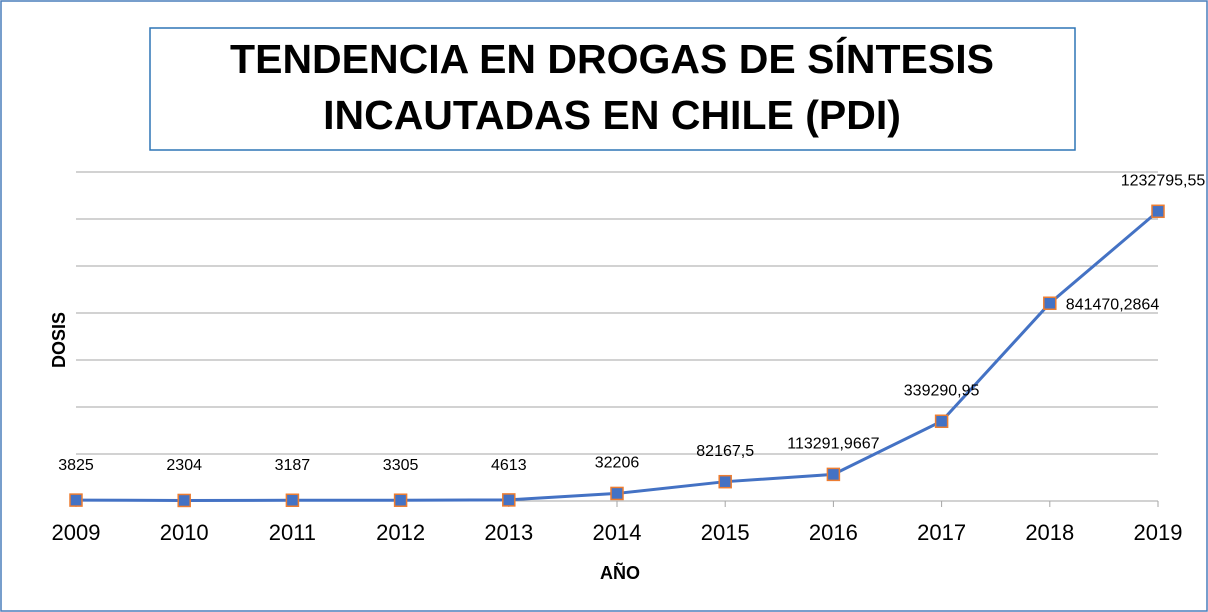  I want to click on x-tick-label: 2014, so click(617, 532).